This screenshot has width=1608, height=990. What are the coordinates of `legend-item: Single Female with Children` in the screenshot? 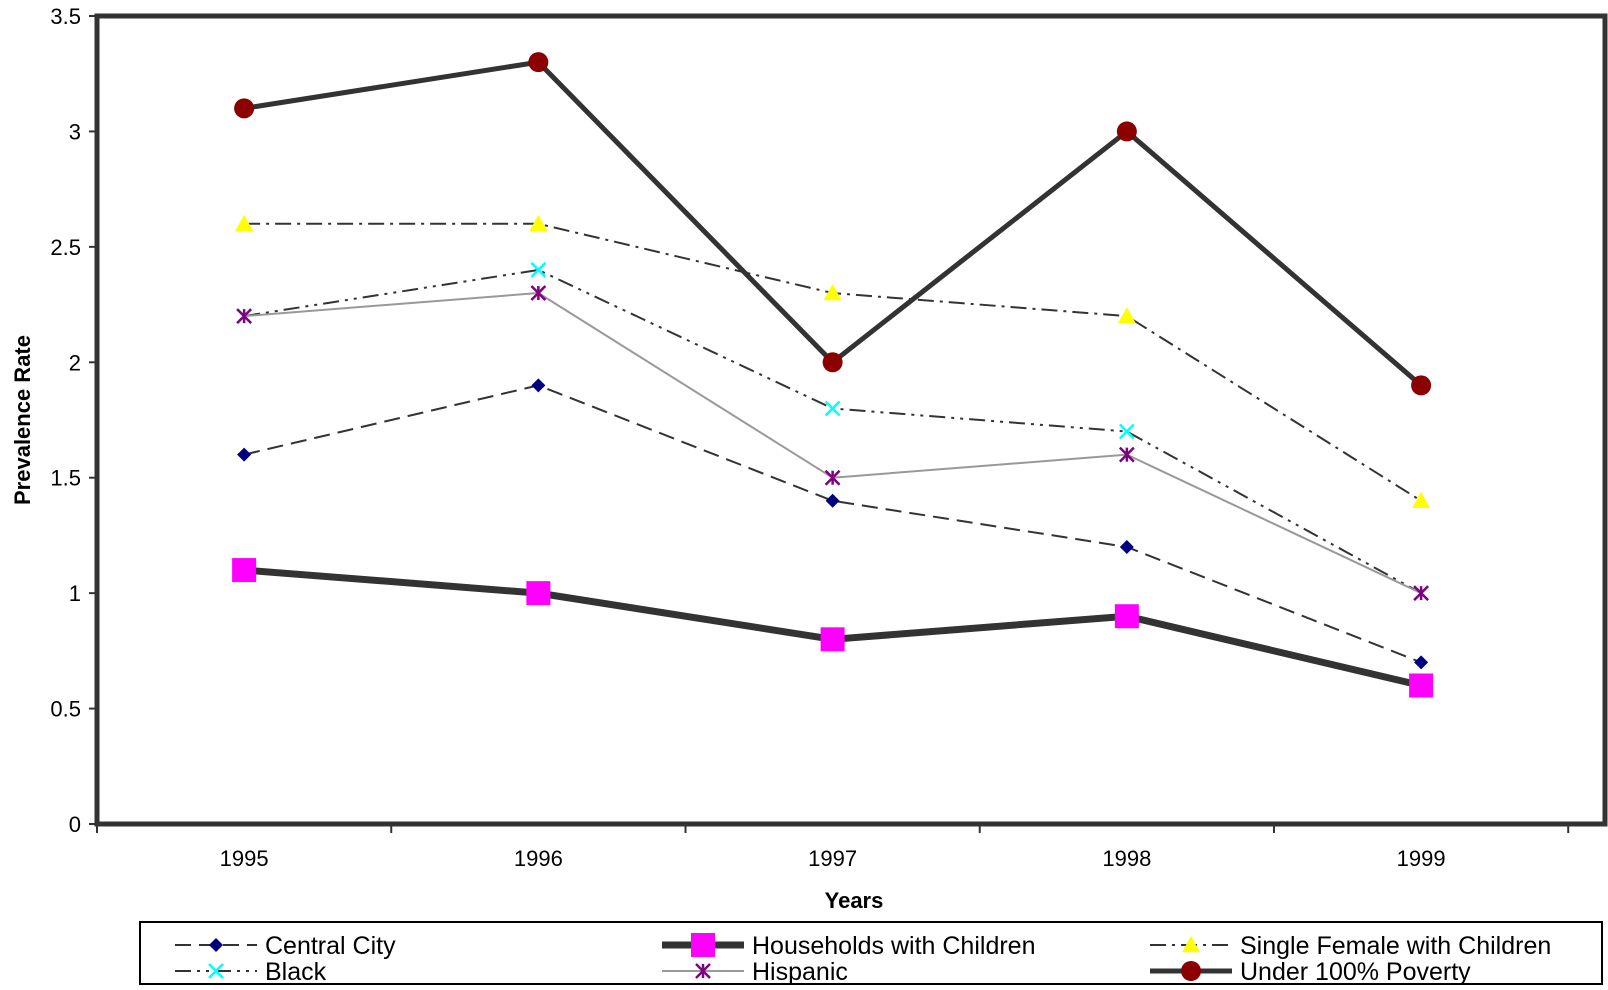 It's located at (1350, 946).